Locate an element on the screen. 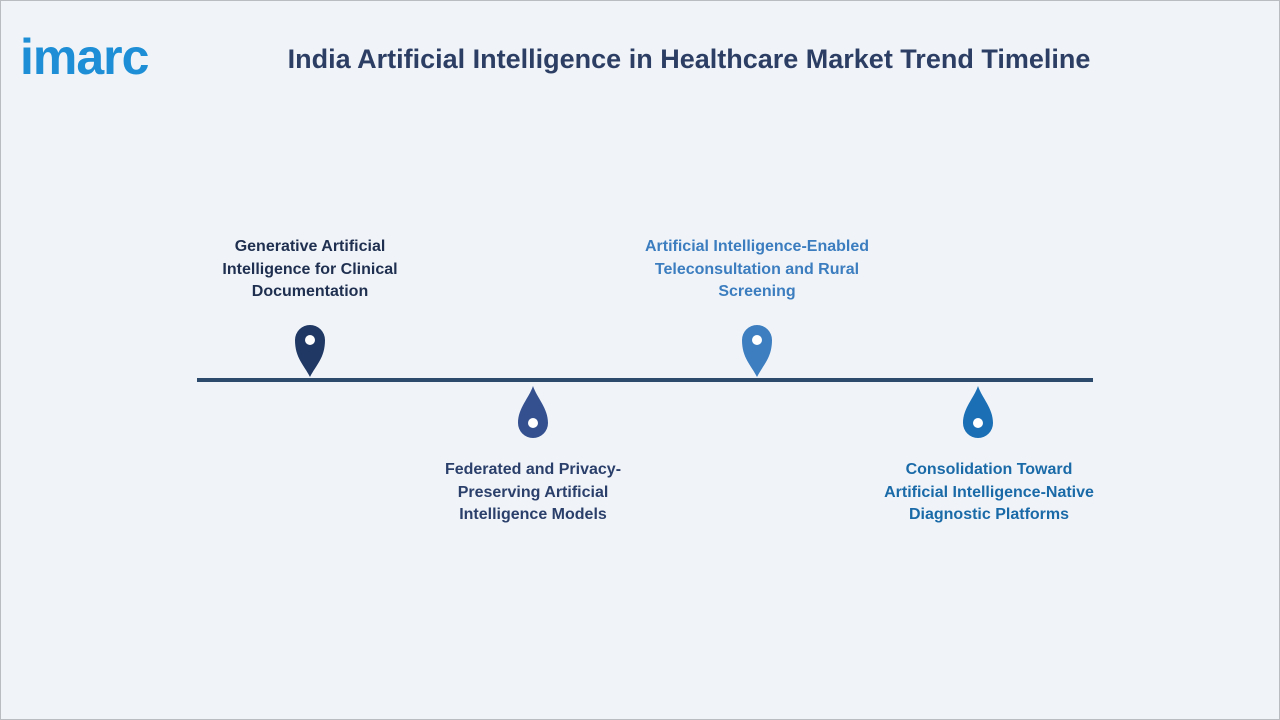 This screenshot has width=1280, height=720. item-label: Artificial Intelligence-Enabled is located at coordinates (757, 246).